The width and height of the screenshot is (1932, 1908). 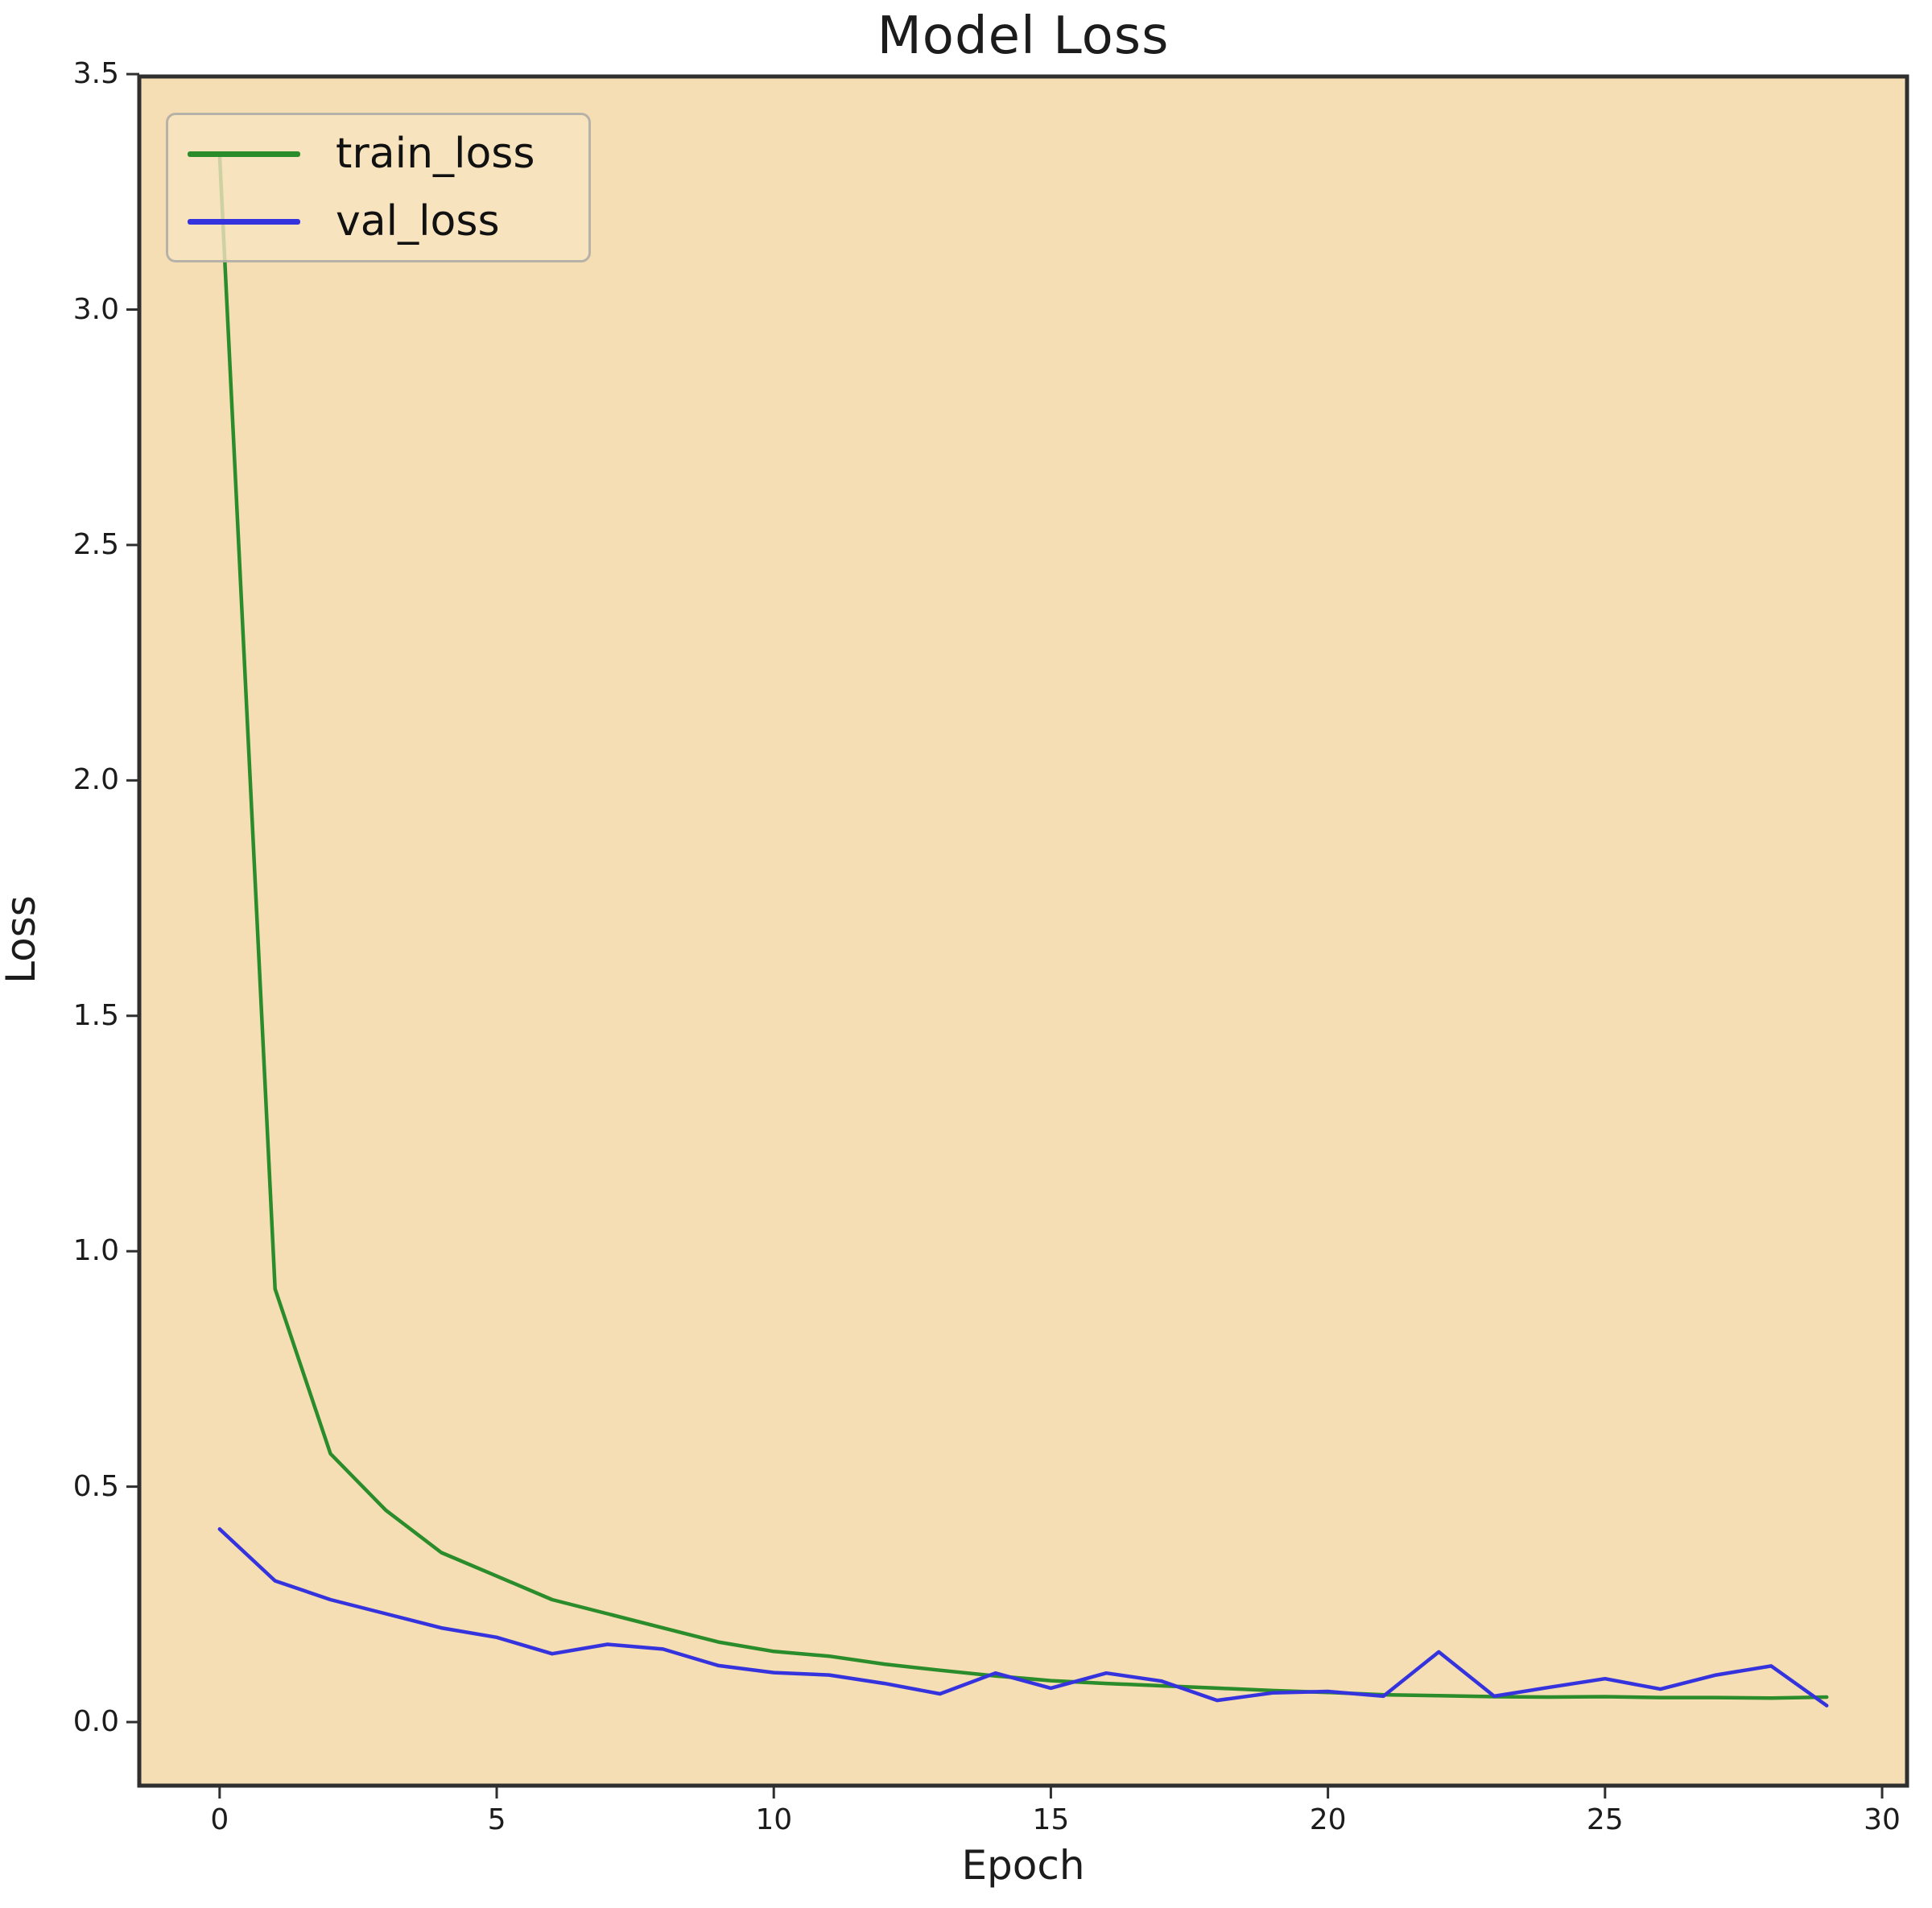 What do you see at coordinates (1328, 1819) in the screenshot?
I see `x-tick-label: 20` at bounding box center [1328, 1819].